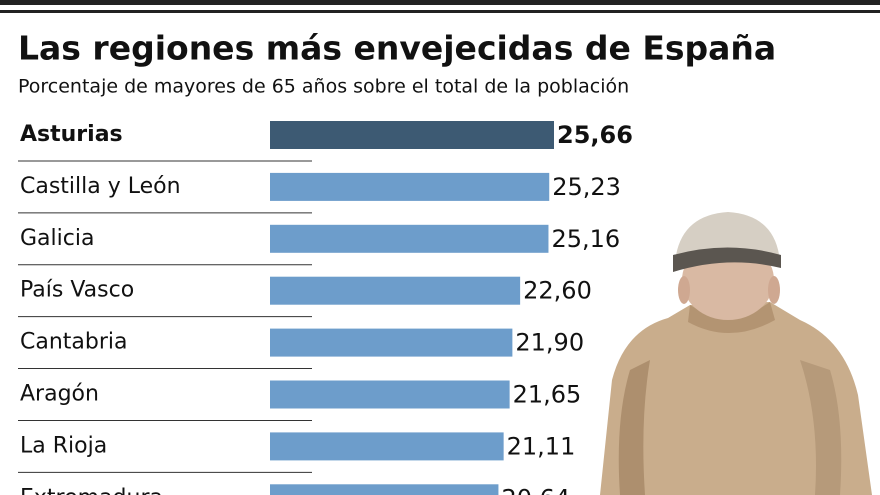 Image resolution: width=880 pixels, height=495 pixels. What do you see at coordinates (57, 238) in the screenshot?
I see `category-label: Galicia` at bounding box center [57, 238].